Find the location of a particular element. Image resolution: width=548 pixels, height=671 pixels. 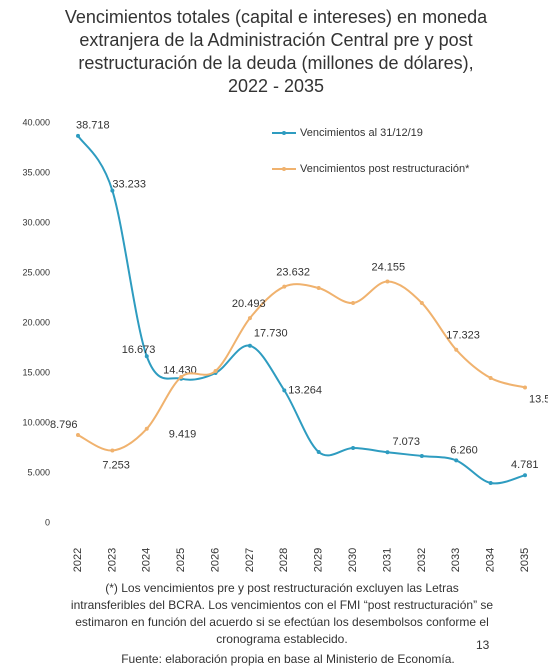

value-label: 13.264 is located at coordinates (305, 390).